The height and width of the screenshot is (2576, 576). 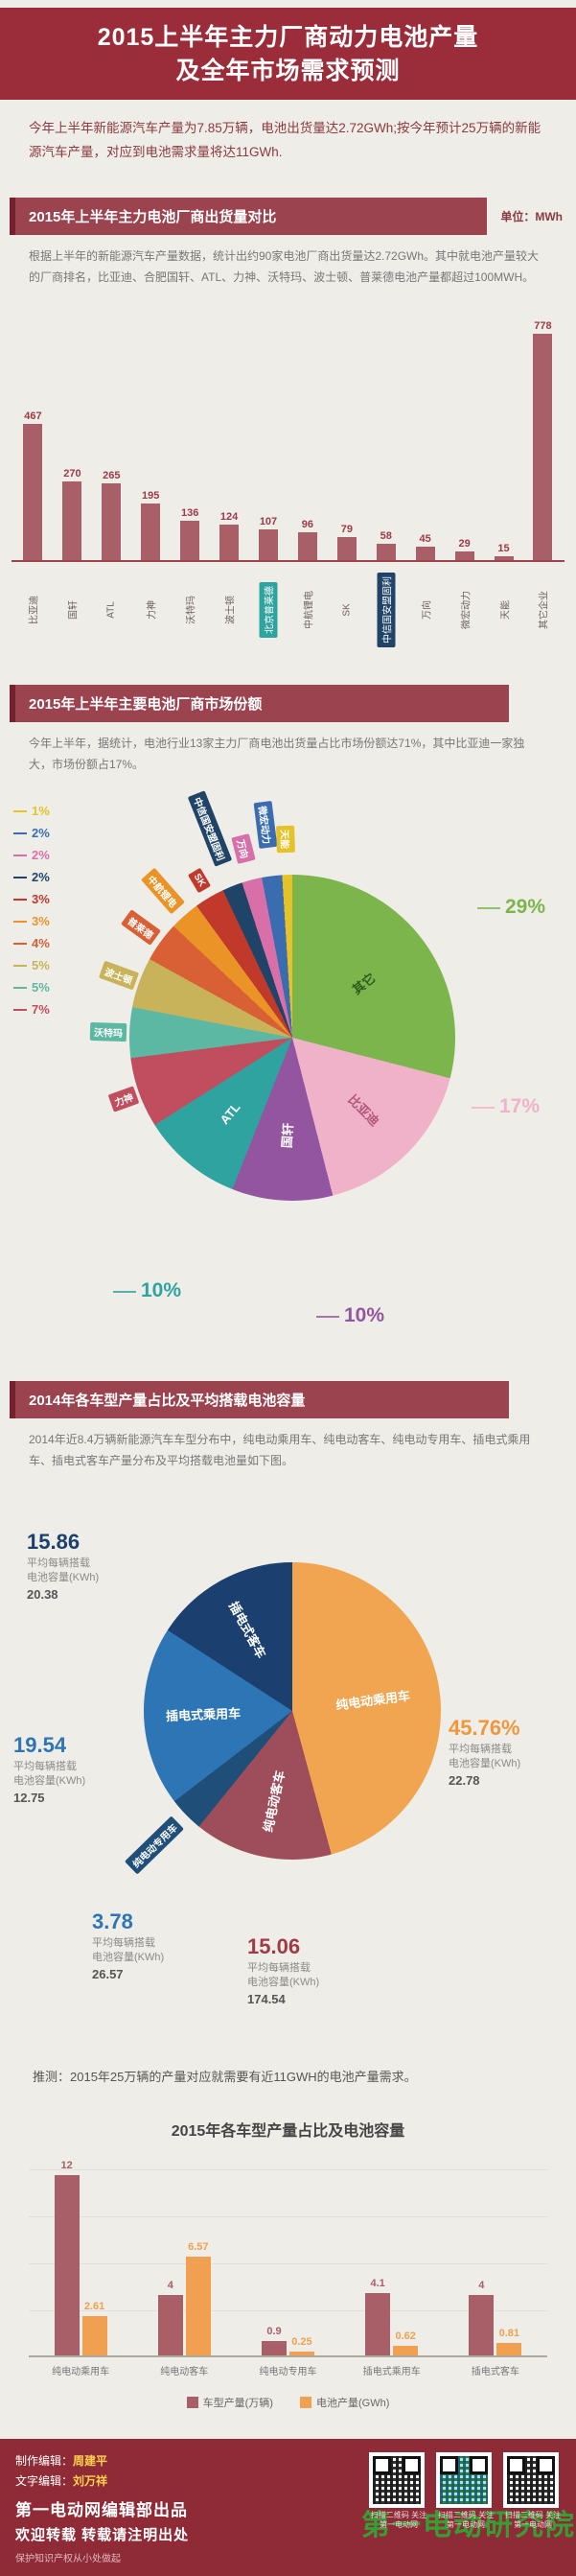 What do you see at coordinates (531, 216) in the screenshot?
I see `unit-label: 单位：MWh` at bounding box center [531, 216].